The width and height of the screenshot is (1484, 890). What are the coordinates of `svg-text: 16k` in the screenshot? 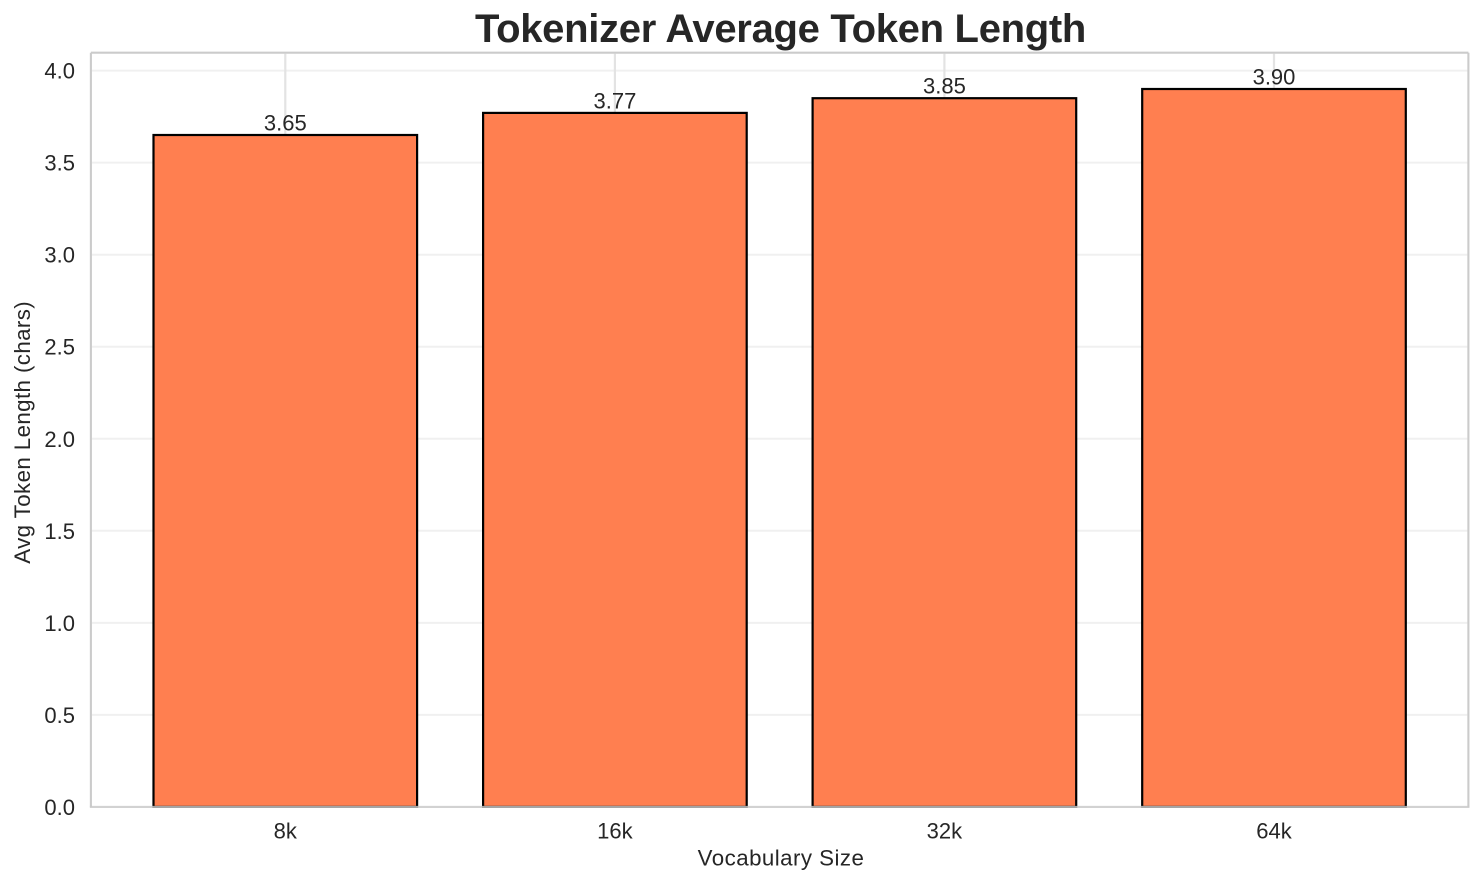 It's located at (615, 830).